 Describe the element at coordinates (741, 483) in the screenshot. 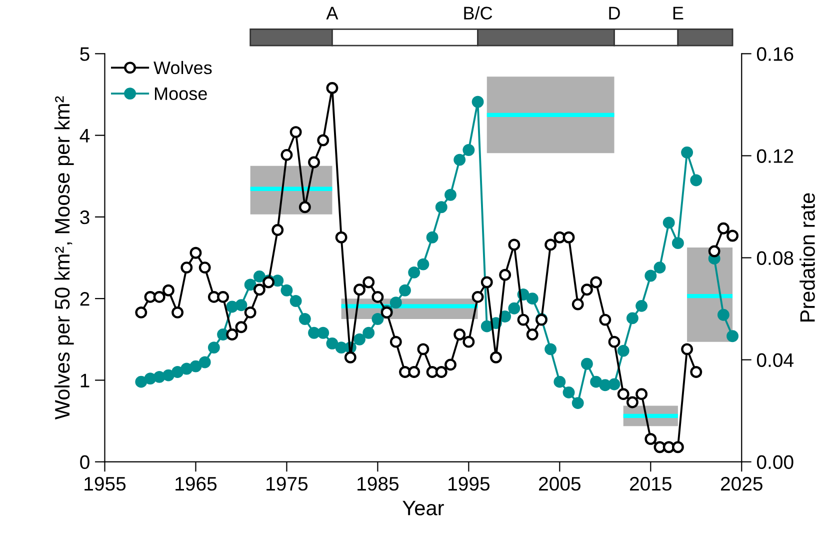

I see `x-tick-label: 2025` at that location.